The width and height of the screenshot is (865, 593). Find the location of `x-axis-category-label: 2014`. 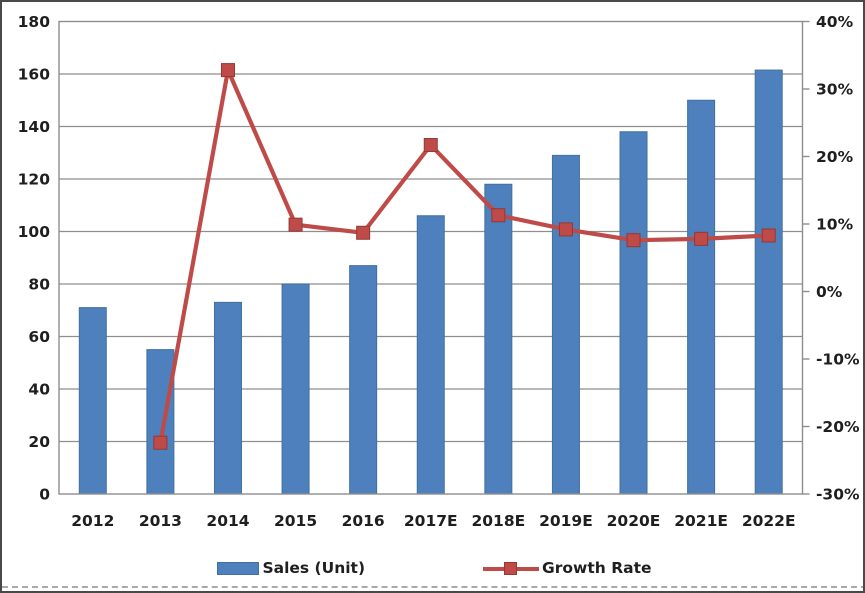

x-axis-category-label: 2014 is located at coordinates (227, 521).